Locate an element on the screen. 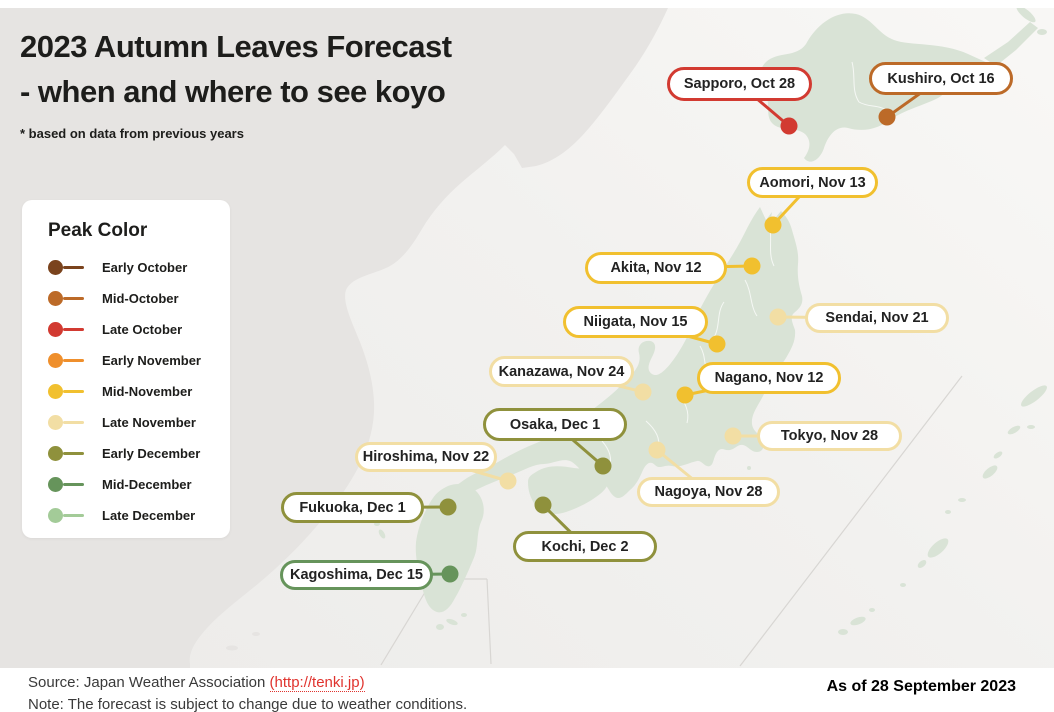 This screenshot has width=1054, height=712. kyushu-island is located at coordinates (449, 548).